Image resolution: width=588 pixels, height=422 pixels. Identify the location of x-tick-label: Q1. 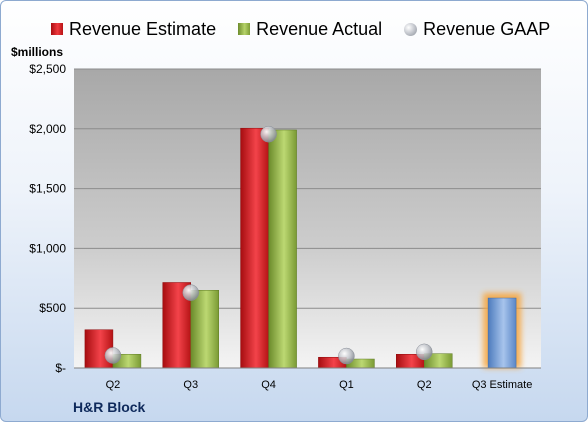
(346, 385).